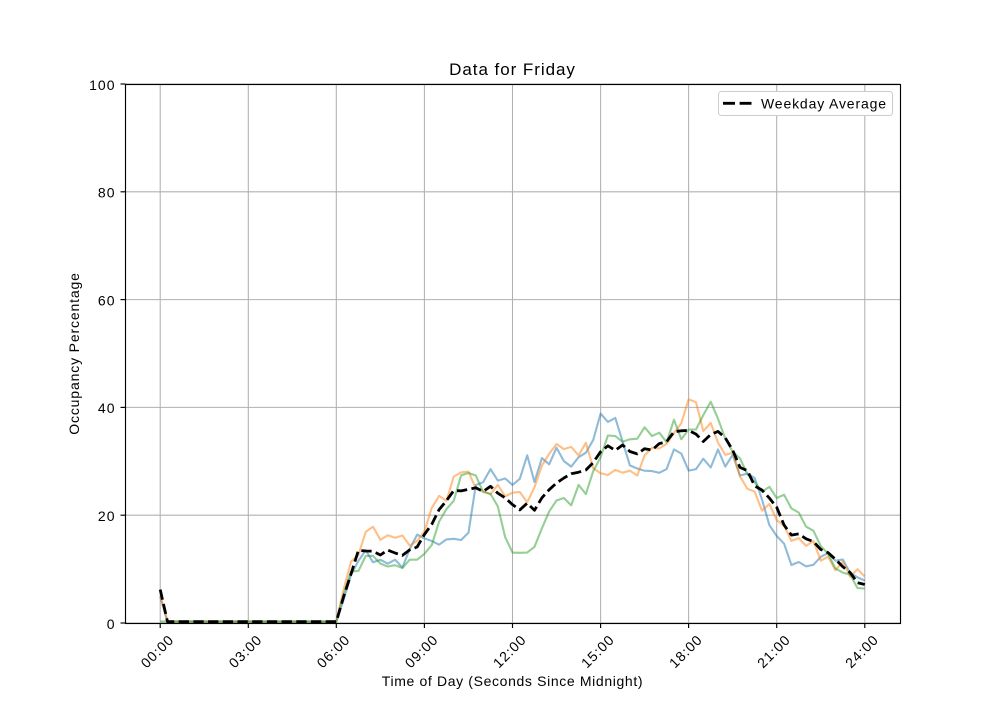  What do you see at coordinates (107, 516) in the screenshot?
I see `svg-text: 20` at bounding box center [107, 516].